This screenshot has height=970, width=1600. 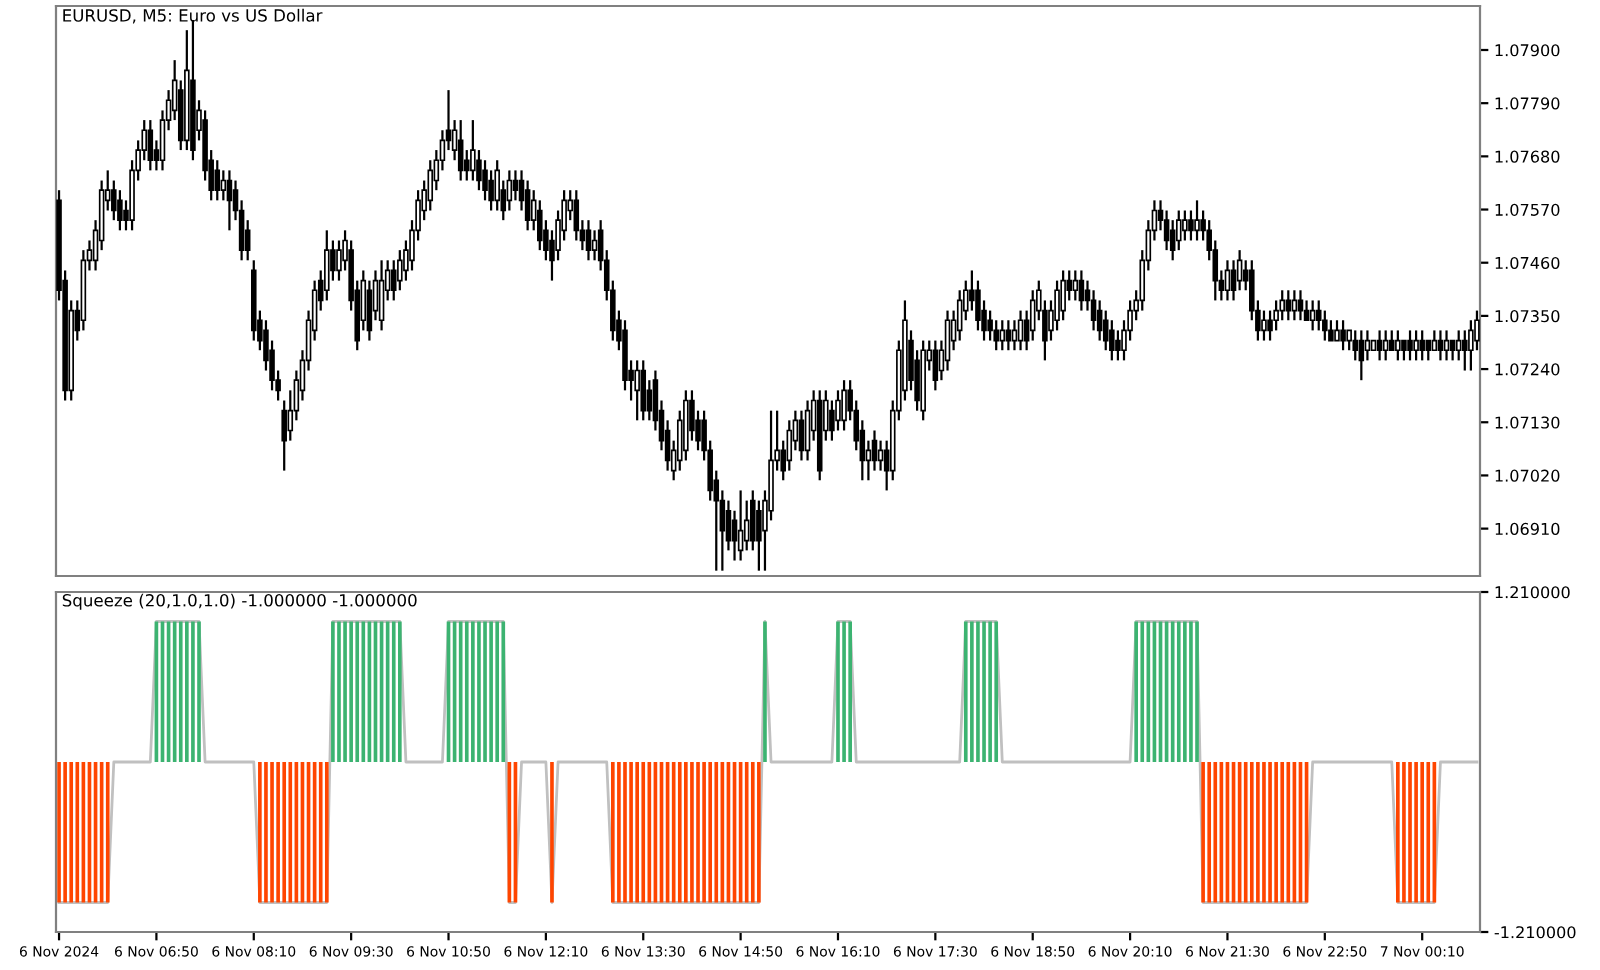 I want to click on y-tick-label: 1.07240, so click(x=1527, y=369).